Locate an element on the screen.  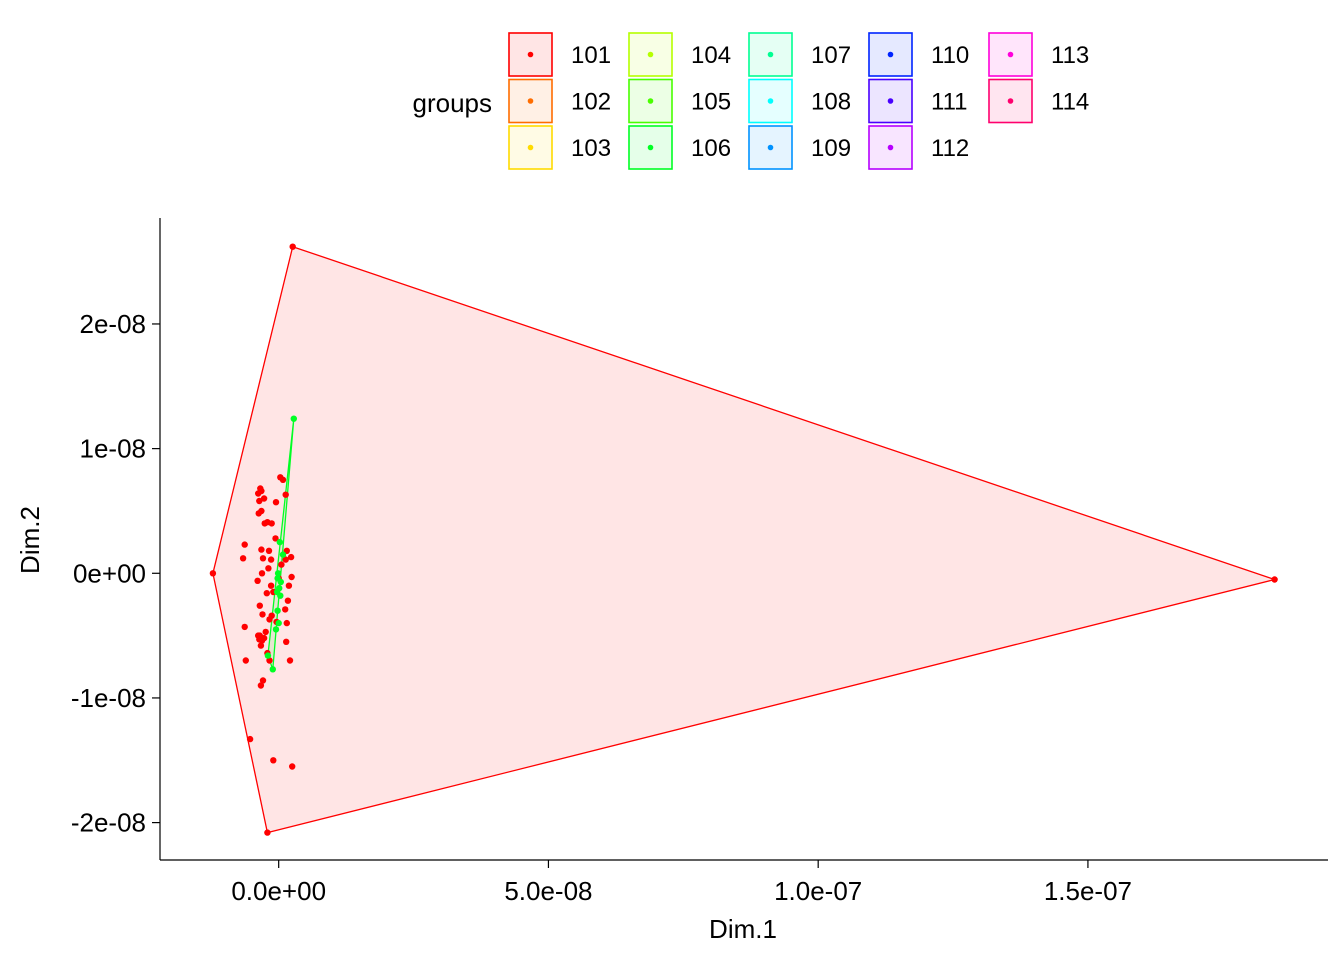
legend-item-103: 103 is located at coordinates (559, 147).